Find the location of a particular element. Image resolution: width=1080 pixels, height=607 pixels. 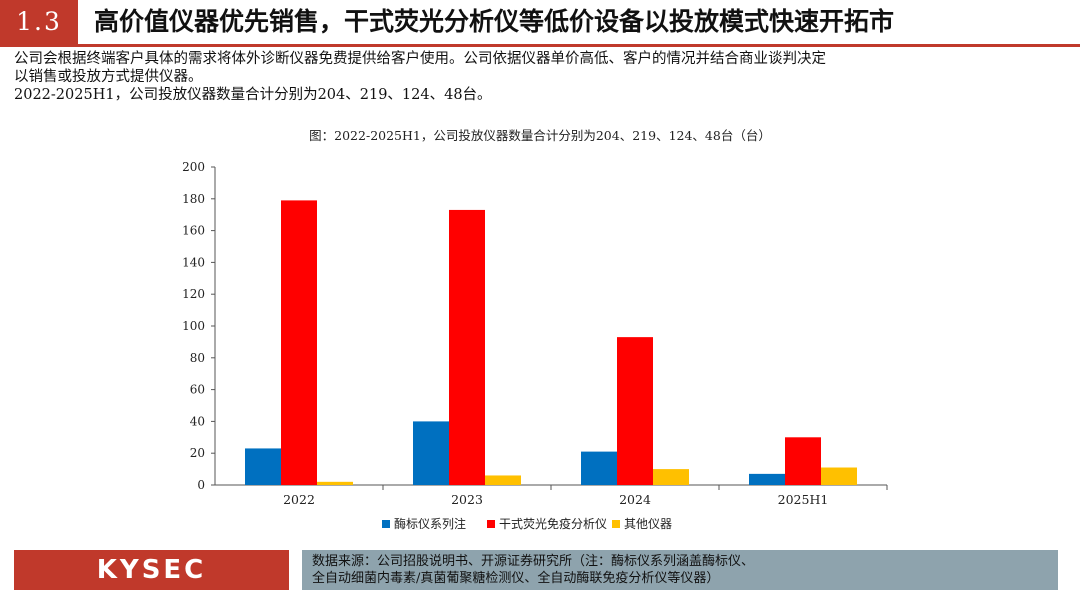

y-tick-label: 120 is located at coordinates (193, 294).